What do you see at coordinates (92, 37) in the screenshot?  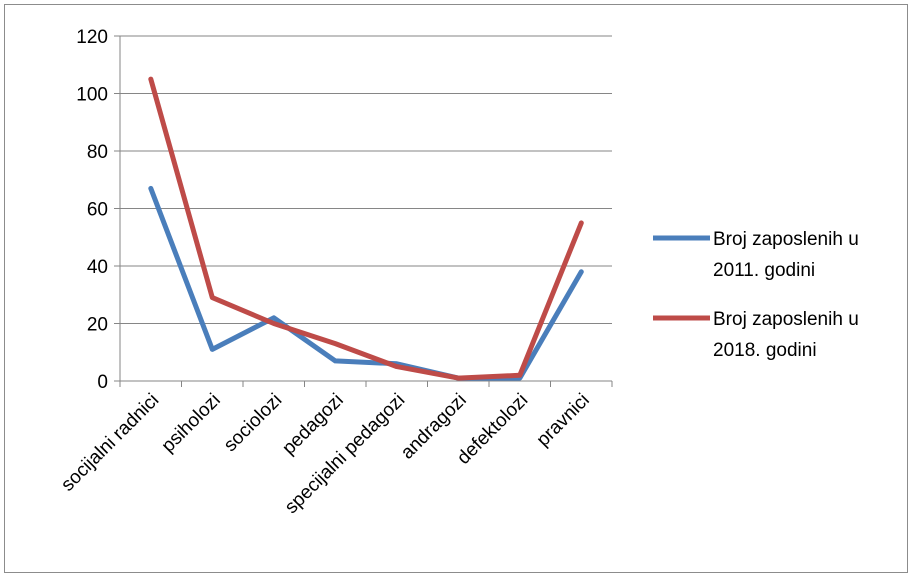 I see `y-tick-label: 120` at bounding box center [92, 37].